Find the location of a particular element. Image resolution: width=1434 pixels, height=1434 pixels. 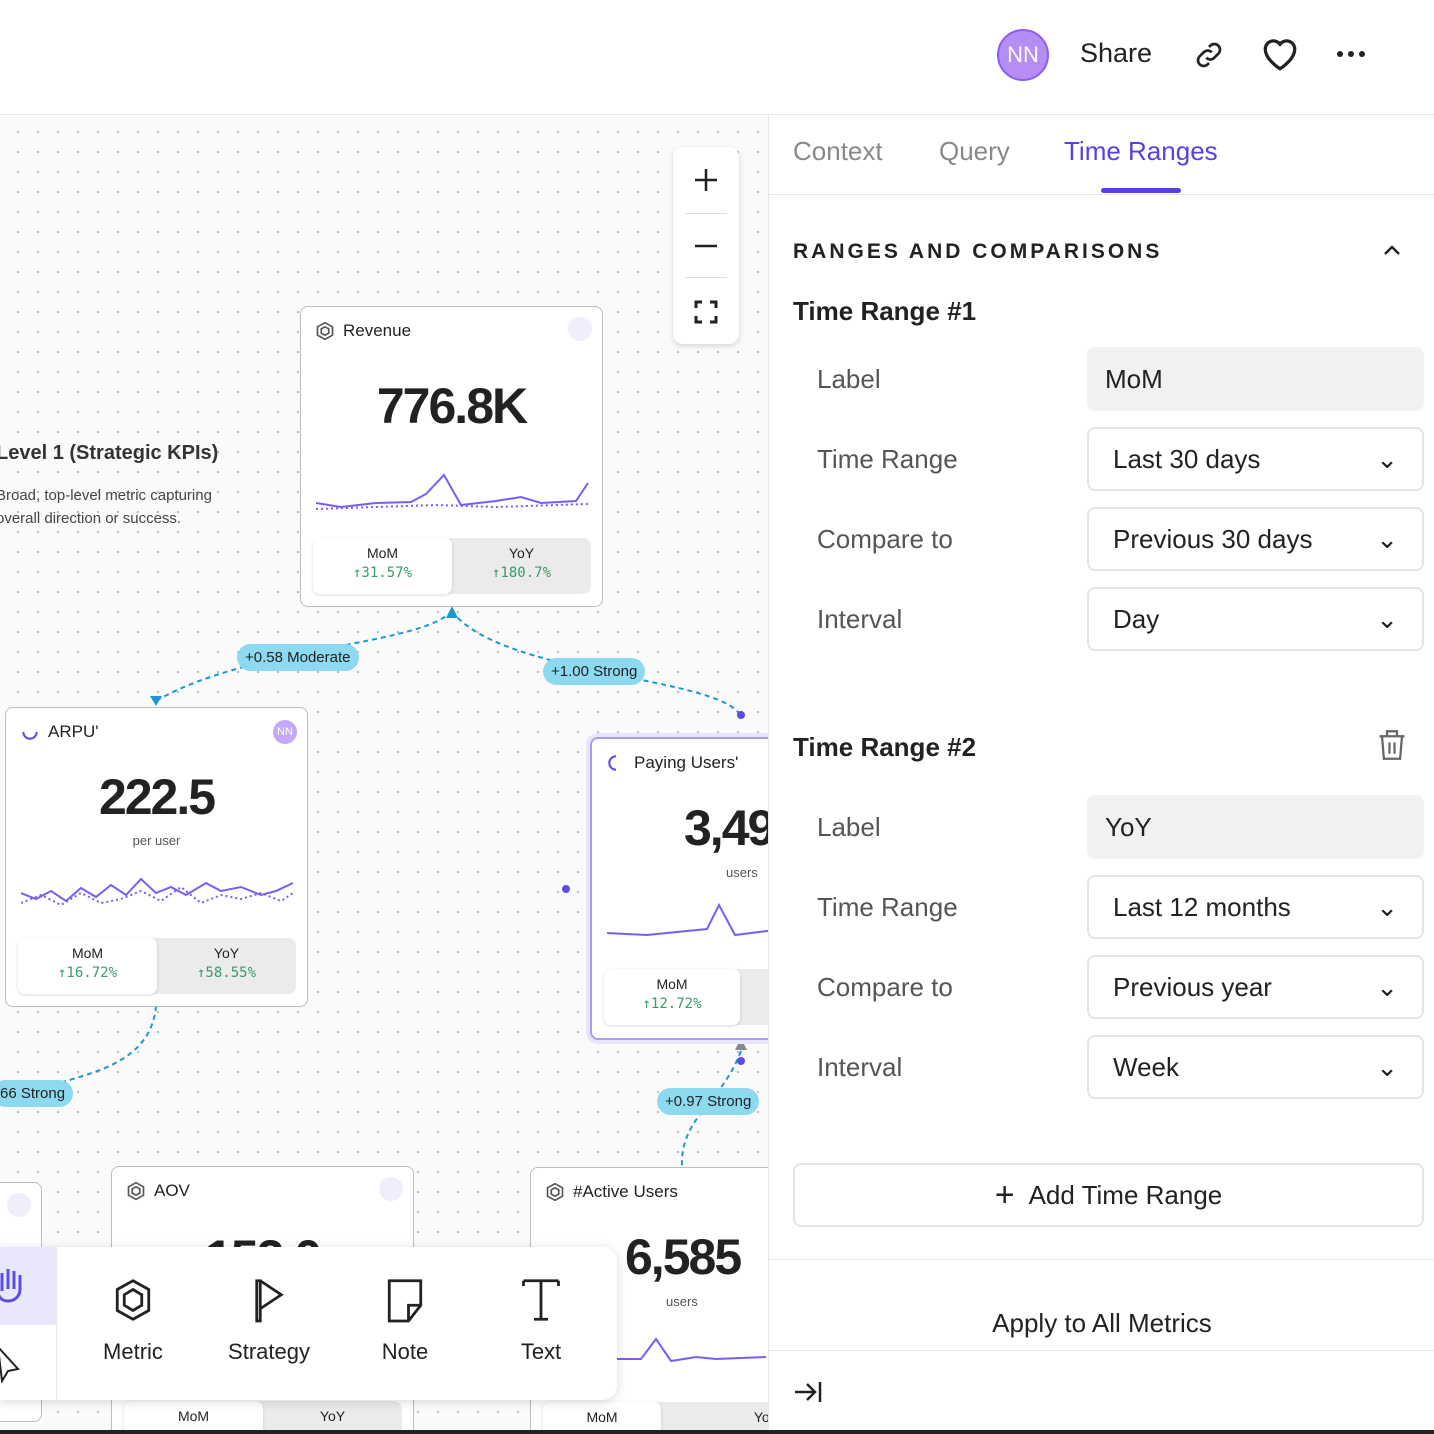

tab-time-ranges: Time Ranges is located at coordinates (1141, 151).